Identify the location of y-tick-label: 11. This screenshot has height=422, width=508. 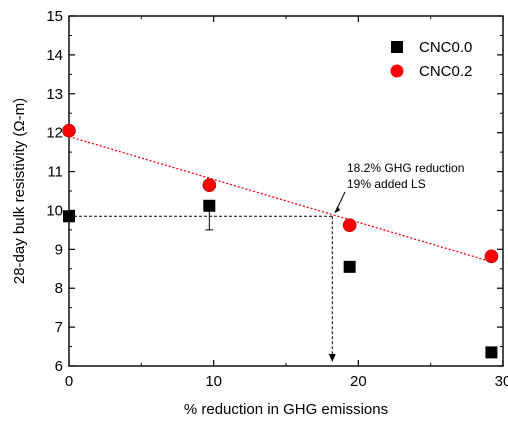
(55, 172).